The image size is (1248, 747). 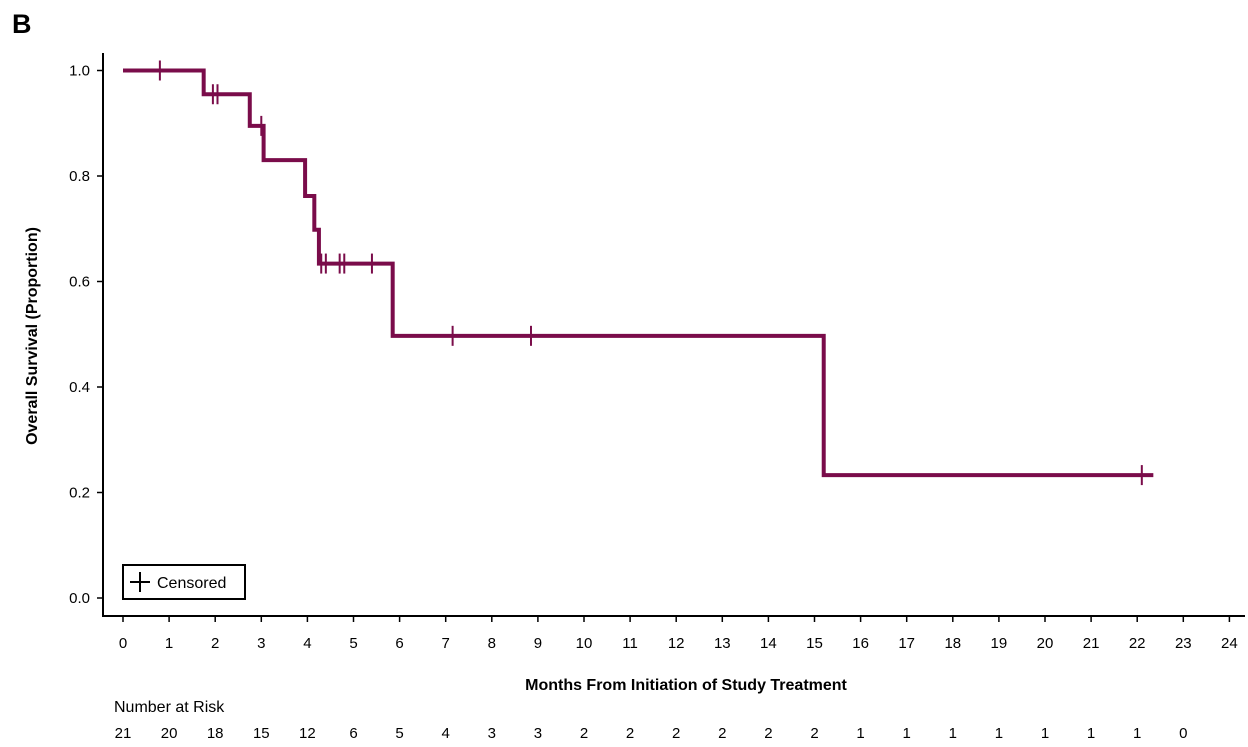 I want to click on x-tick-label: 14, so click(x=768, y=643).